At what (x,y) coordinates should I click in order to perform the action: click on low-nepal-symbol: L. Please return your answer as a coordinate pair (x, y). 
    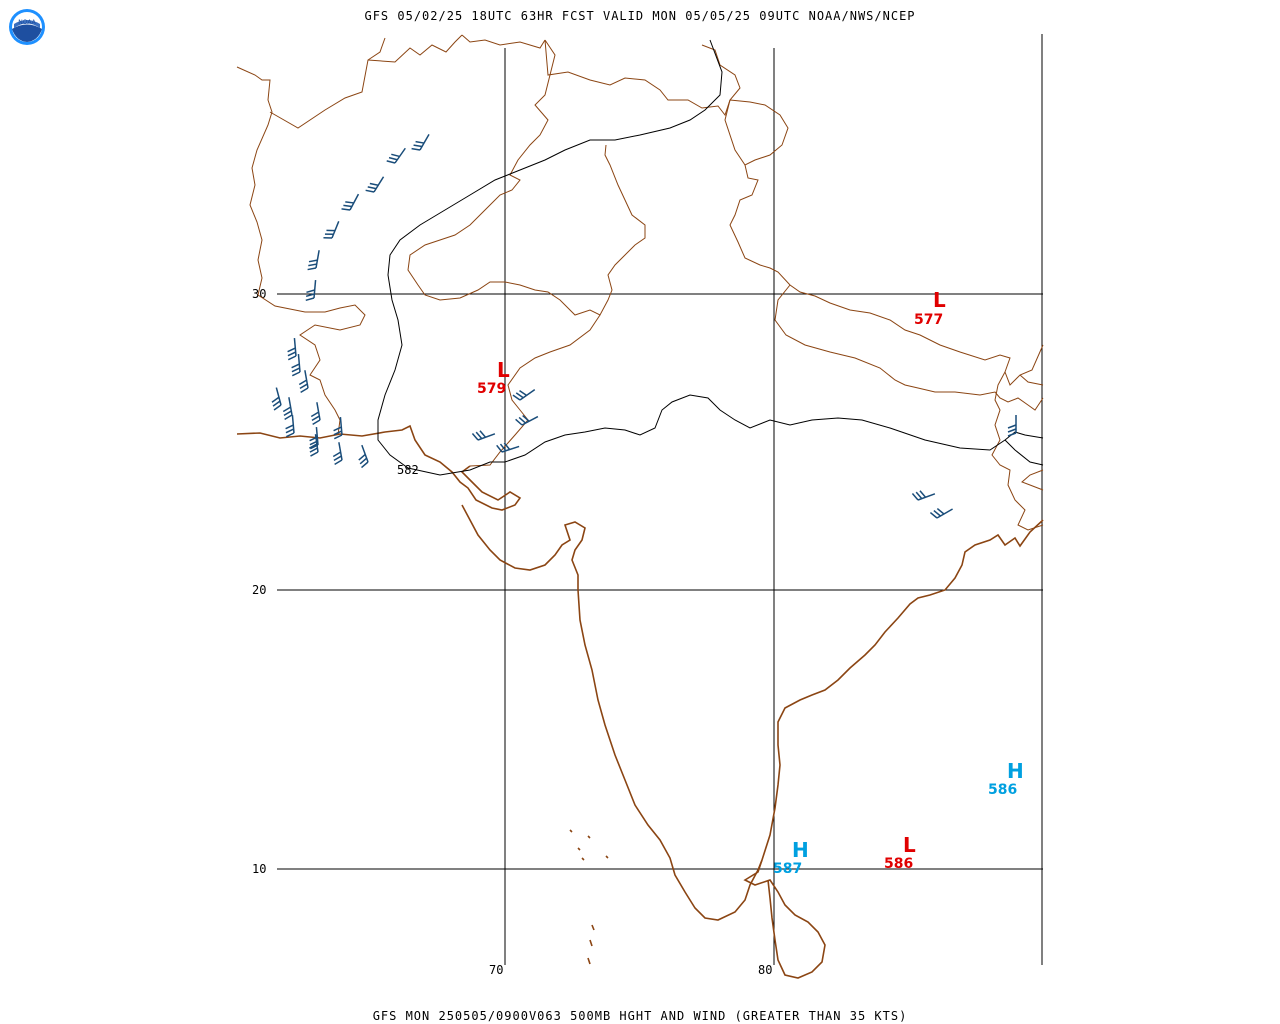
    Looking at the image, I should click on (939, 300).